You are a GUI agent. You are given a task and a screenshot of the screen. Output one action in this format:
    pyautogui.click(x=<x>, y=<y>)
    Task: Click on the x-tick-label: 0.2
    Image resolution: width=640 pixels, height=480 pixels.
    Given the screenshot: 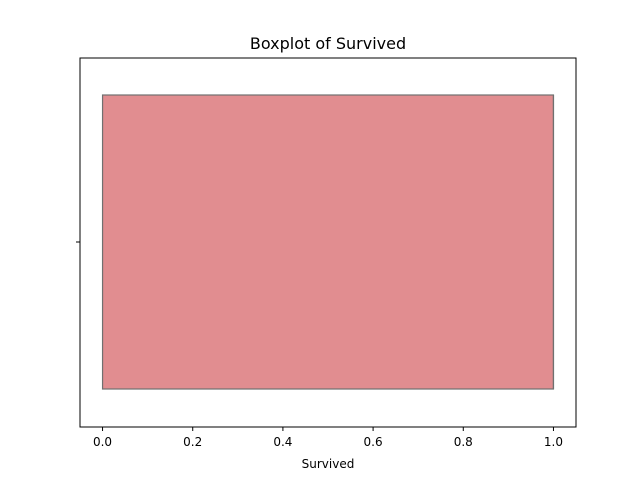 What is the action you would take?
    pyautogui.click(x=192, y=442)
    